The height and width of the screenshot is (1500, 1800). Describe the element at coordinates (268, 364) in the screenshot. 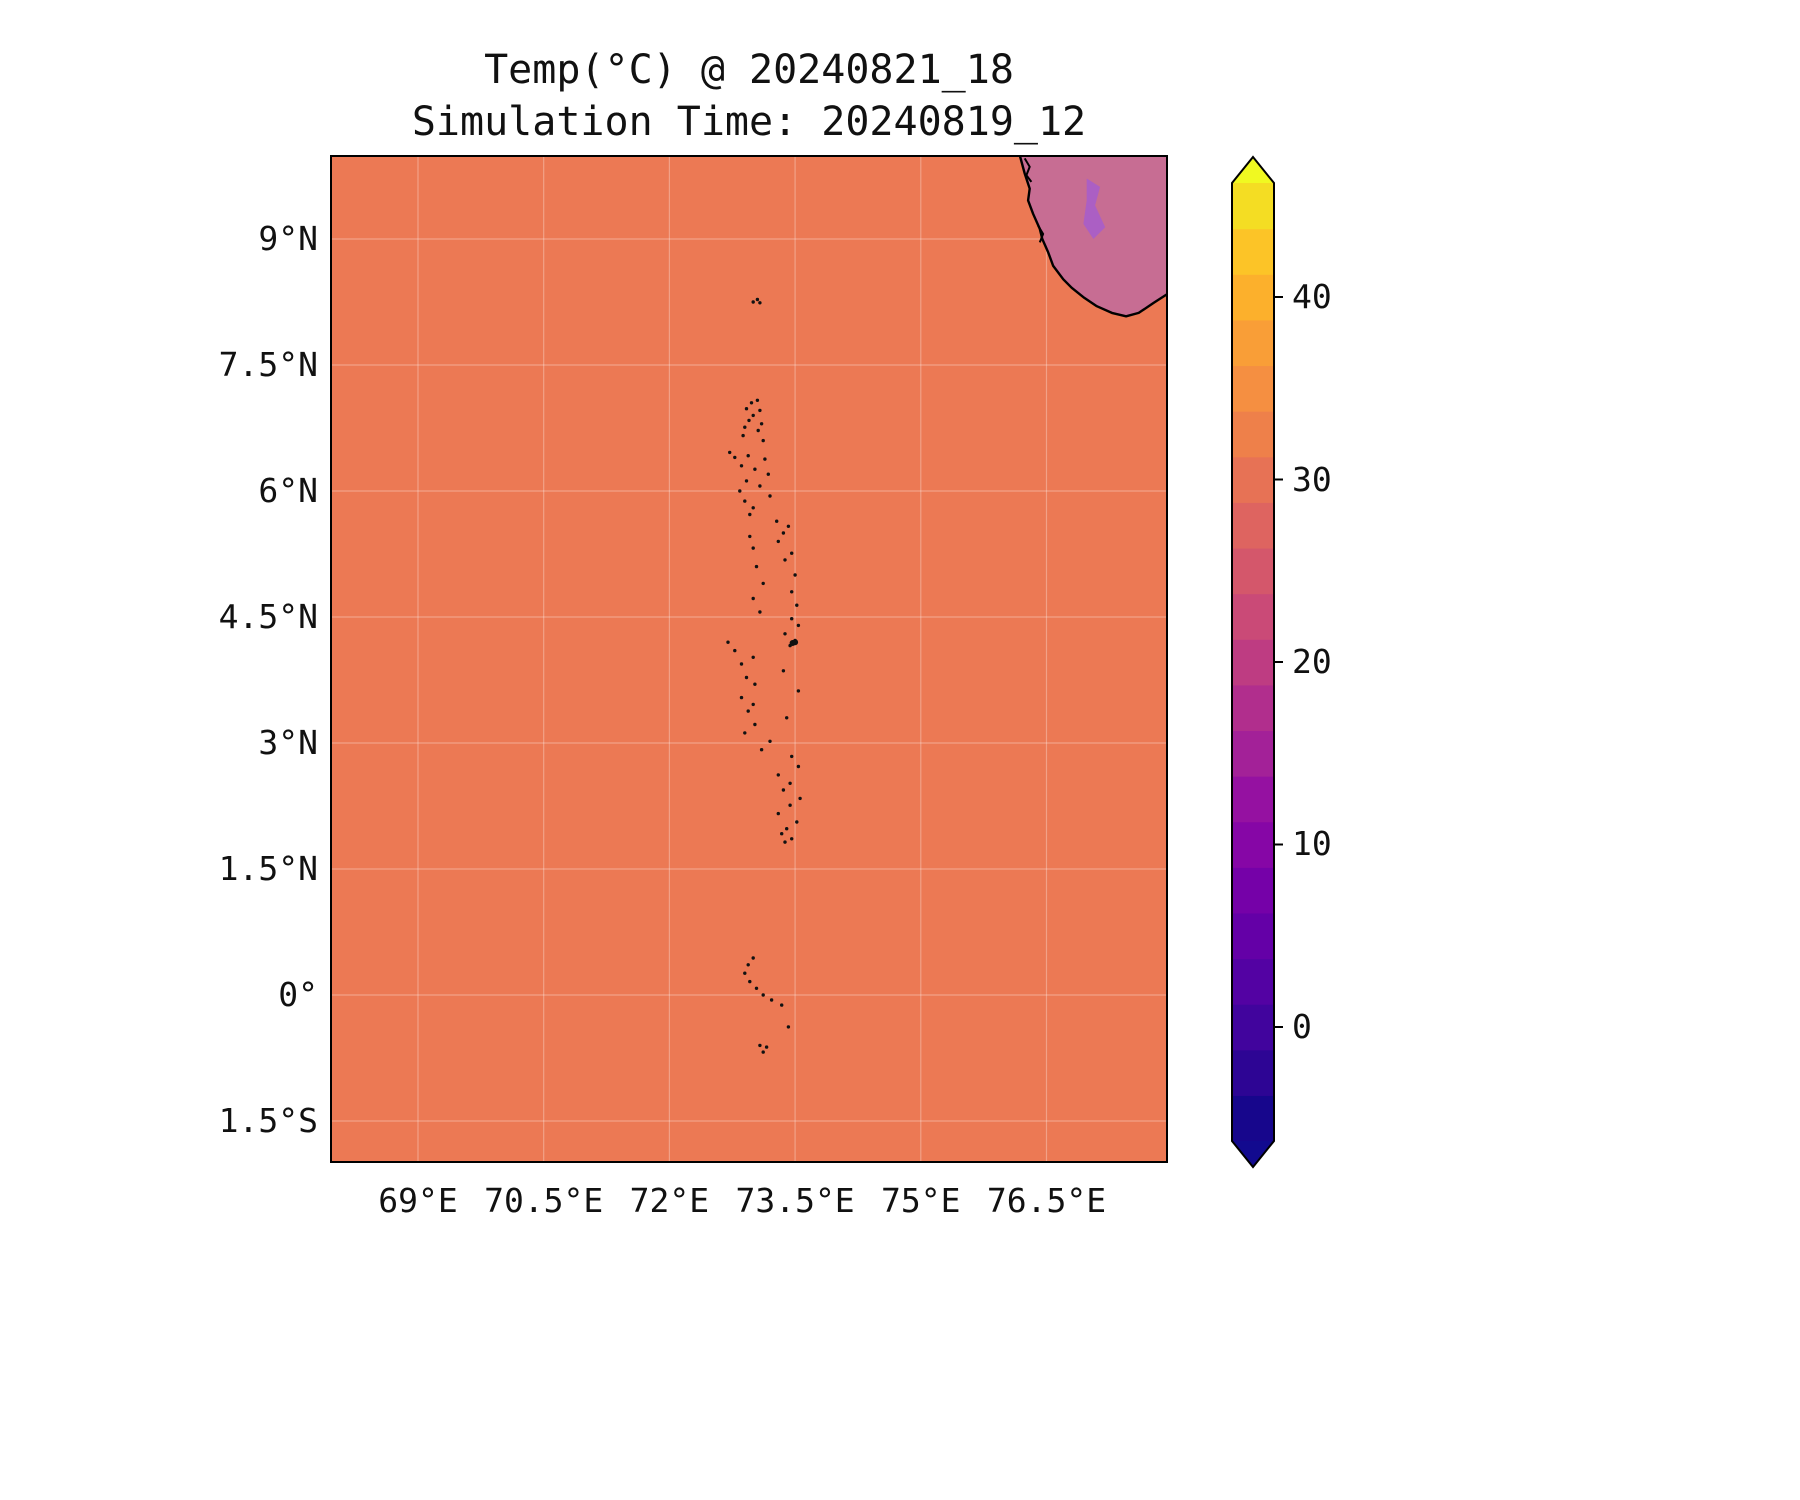

I see `y-tick-label: 7.5°N` at that location.